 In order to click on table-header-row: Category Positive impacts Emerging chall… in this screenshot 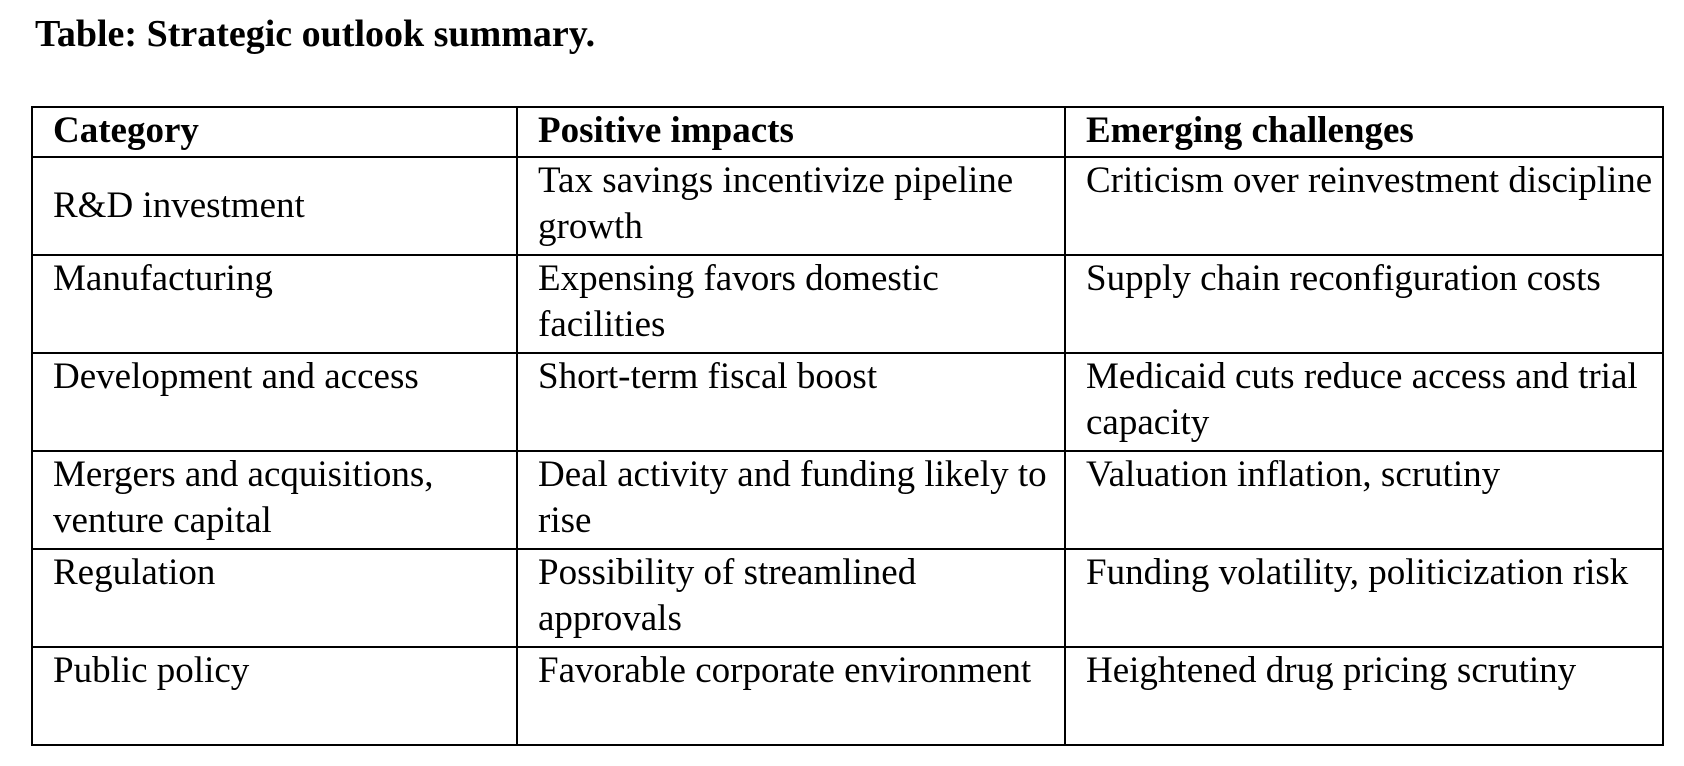, I will do `click(847, 132)`.